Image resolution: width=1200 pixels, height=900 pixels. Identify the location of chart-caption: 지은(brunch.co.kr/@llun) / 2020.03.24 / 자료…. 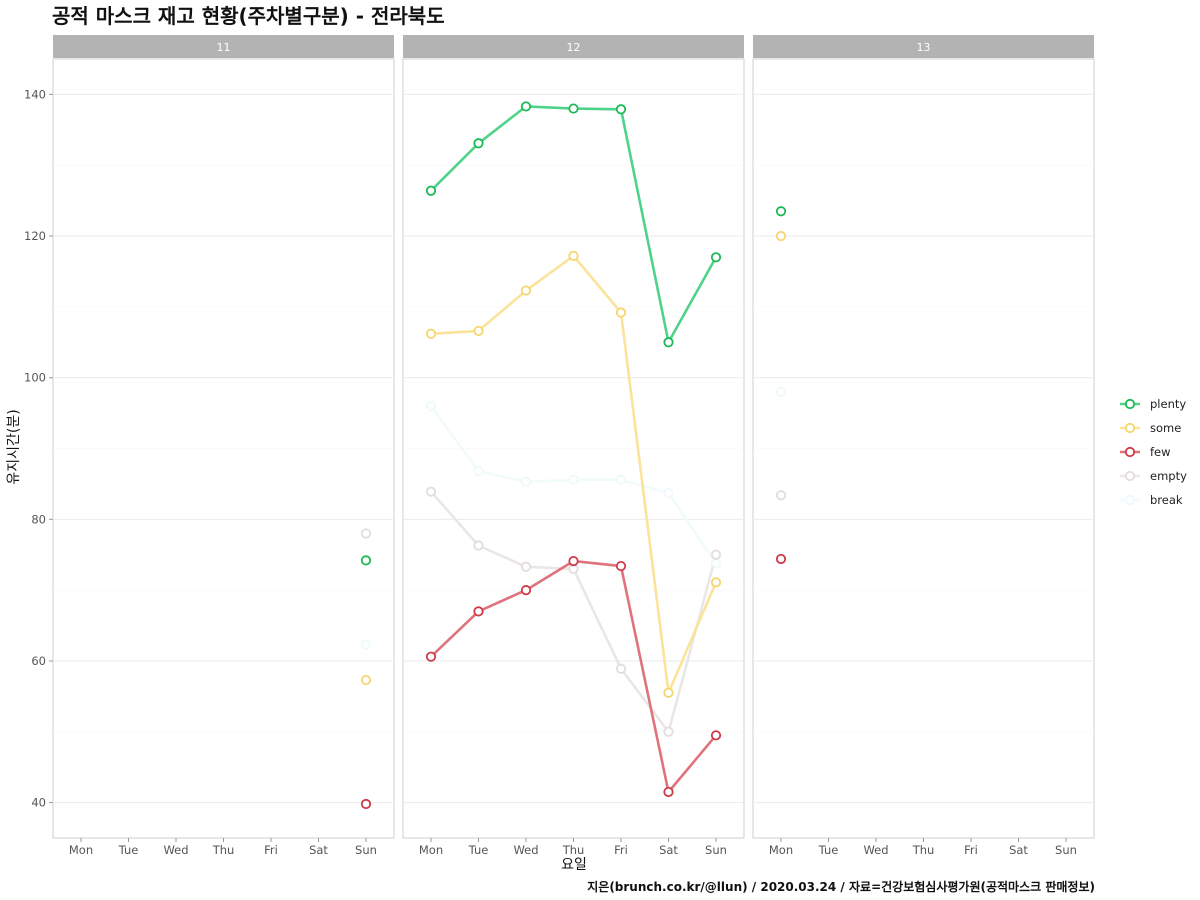
(841, 886).